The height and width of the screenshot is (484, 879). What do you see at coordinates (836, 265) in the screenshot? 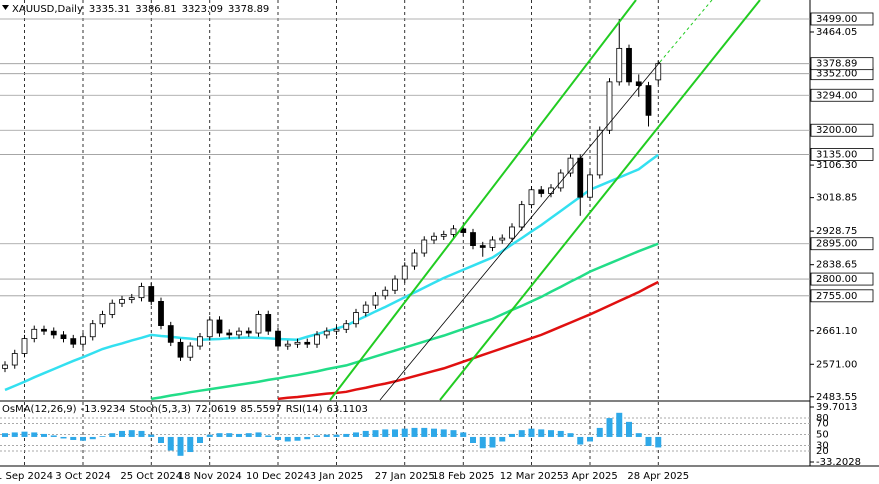
I see `y-tick-label: 2838.65` at bounding box center [836, 265].